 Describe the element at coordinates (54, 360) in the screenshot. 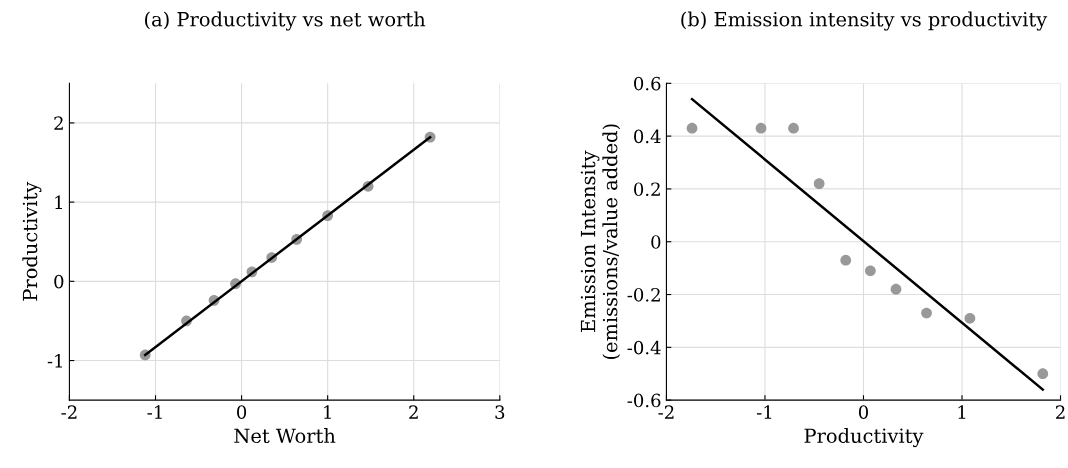

I see `y-tick-label: -1` at that location.